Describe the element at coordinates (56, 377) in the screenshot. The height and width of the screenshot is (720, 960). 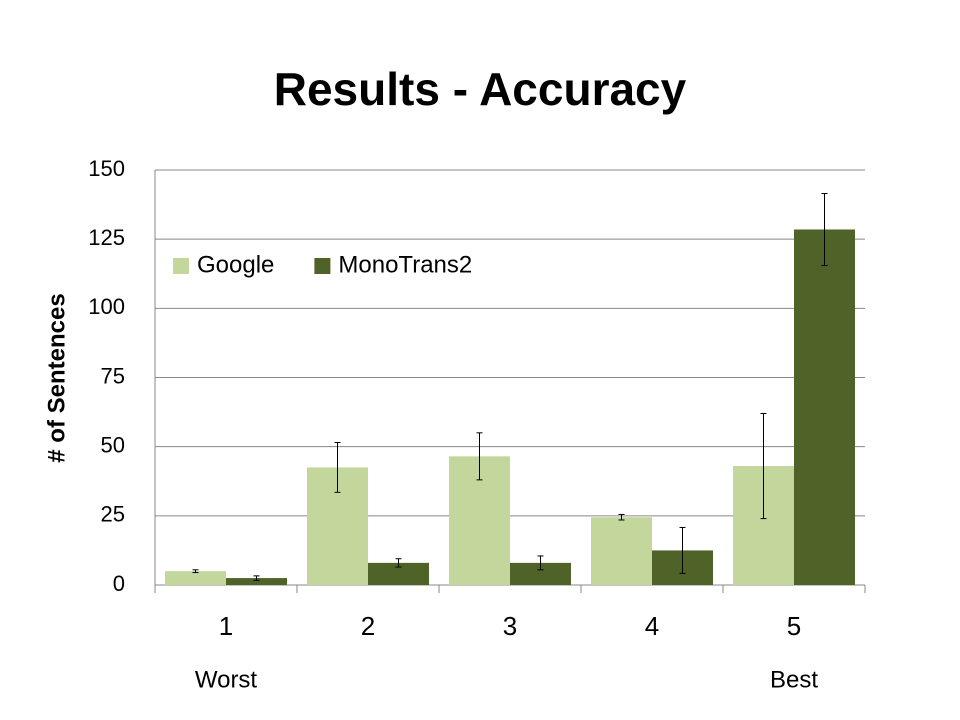
I see `y-axis-label: # of Sentences` at that location.